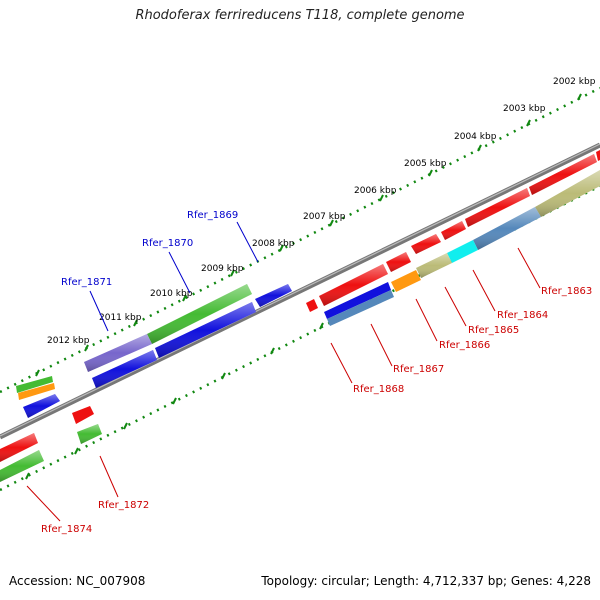 The width and height of the screenshot is (600, 600). Describe the element at coordinates (324, 217) in the screenshot. I see `scale-label-2007: 2007 kbp` at that location.